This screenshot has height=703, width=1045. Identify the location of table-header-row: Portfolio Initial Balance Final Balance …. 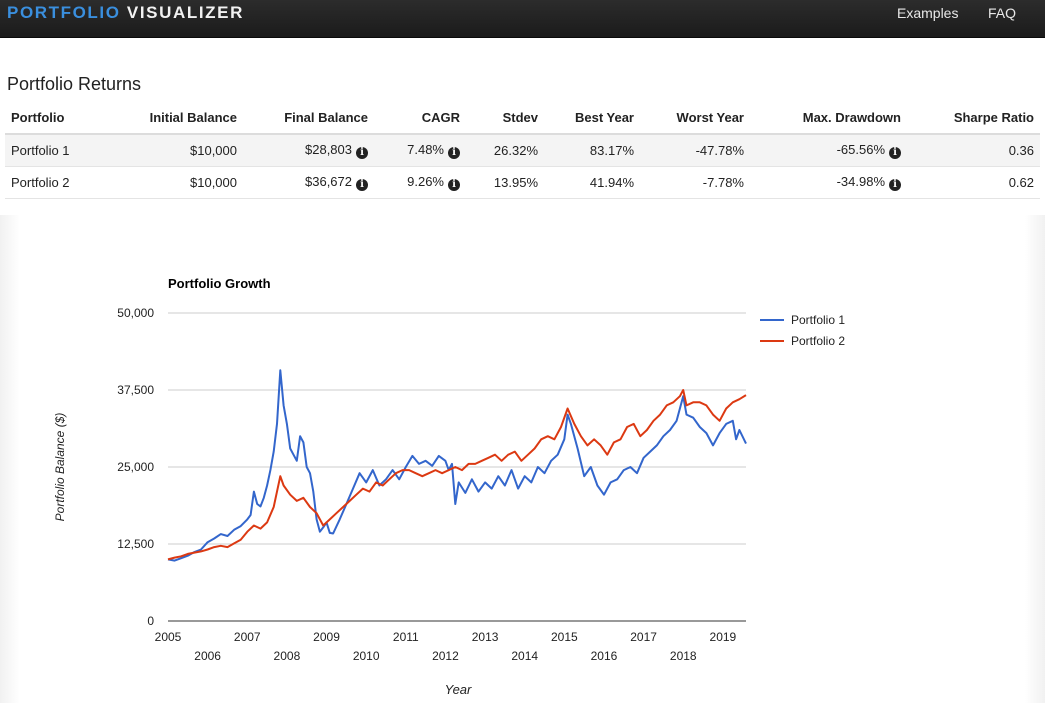
(522, 118).